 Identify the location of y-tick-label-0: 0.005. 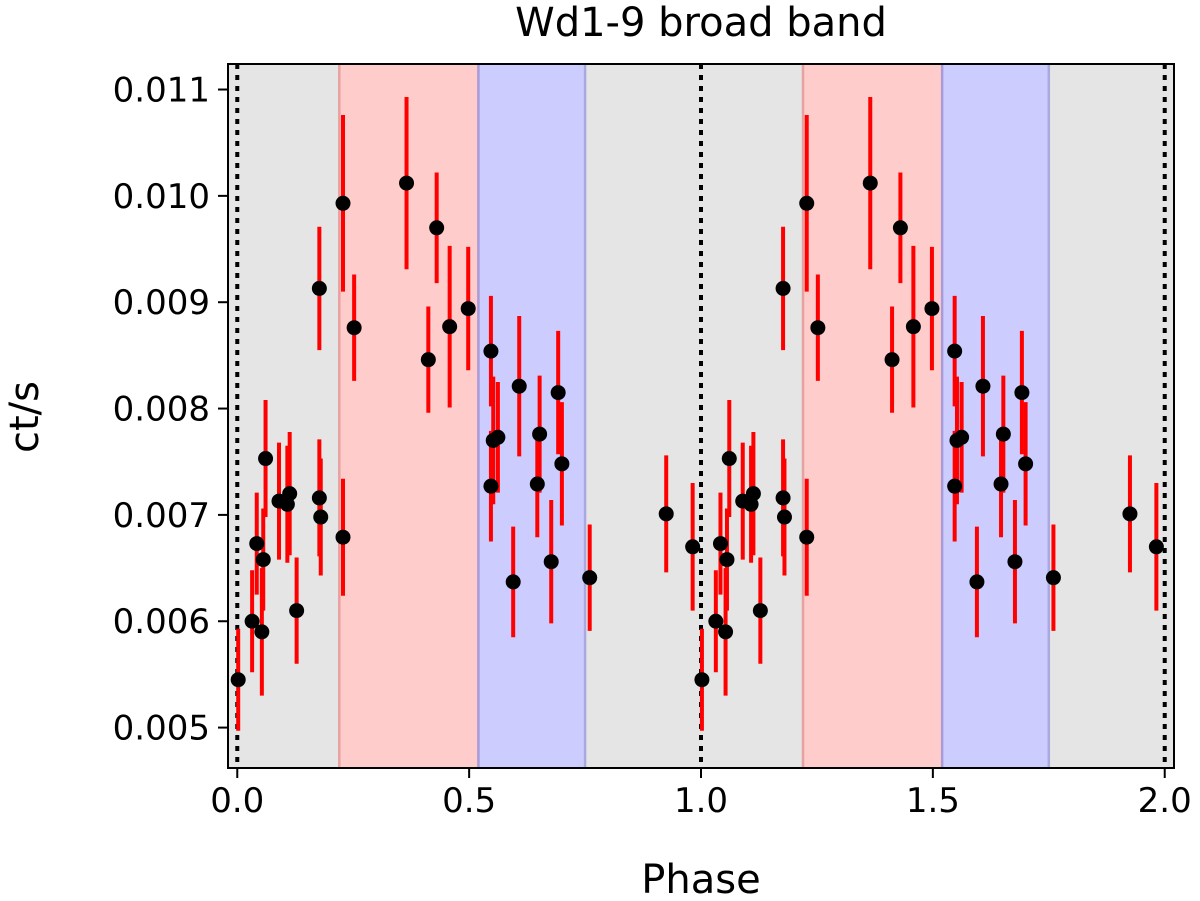
(161, 729).